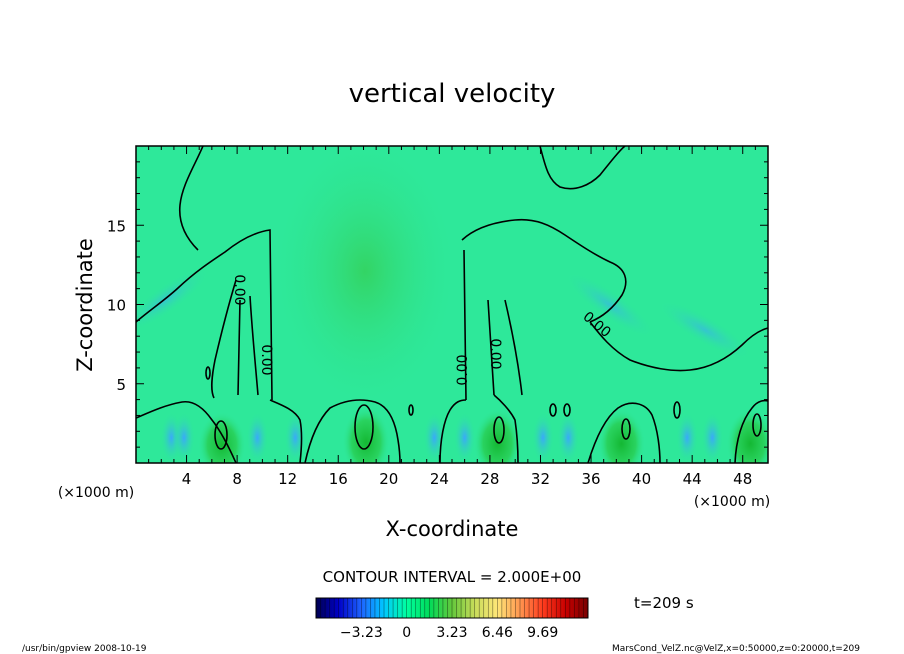 This screenshot has width=904, height=654. What do you see at coordinates (590, 479) in the screenshot?
I see `x-tick-label: 36` at bounding box center [590, 479].